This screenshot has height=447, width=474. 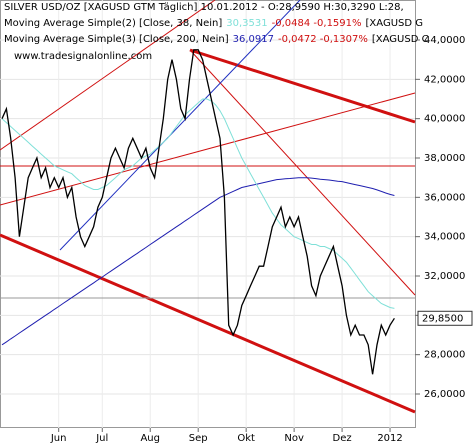 I want to click on y-tick-label: 36,0000, so click(x=444, y=197).